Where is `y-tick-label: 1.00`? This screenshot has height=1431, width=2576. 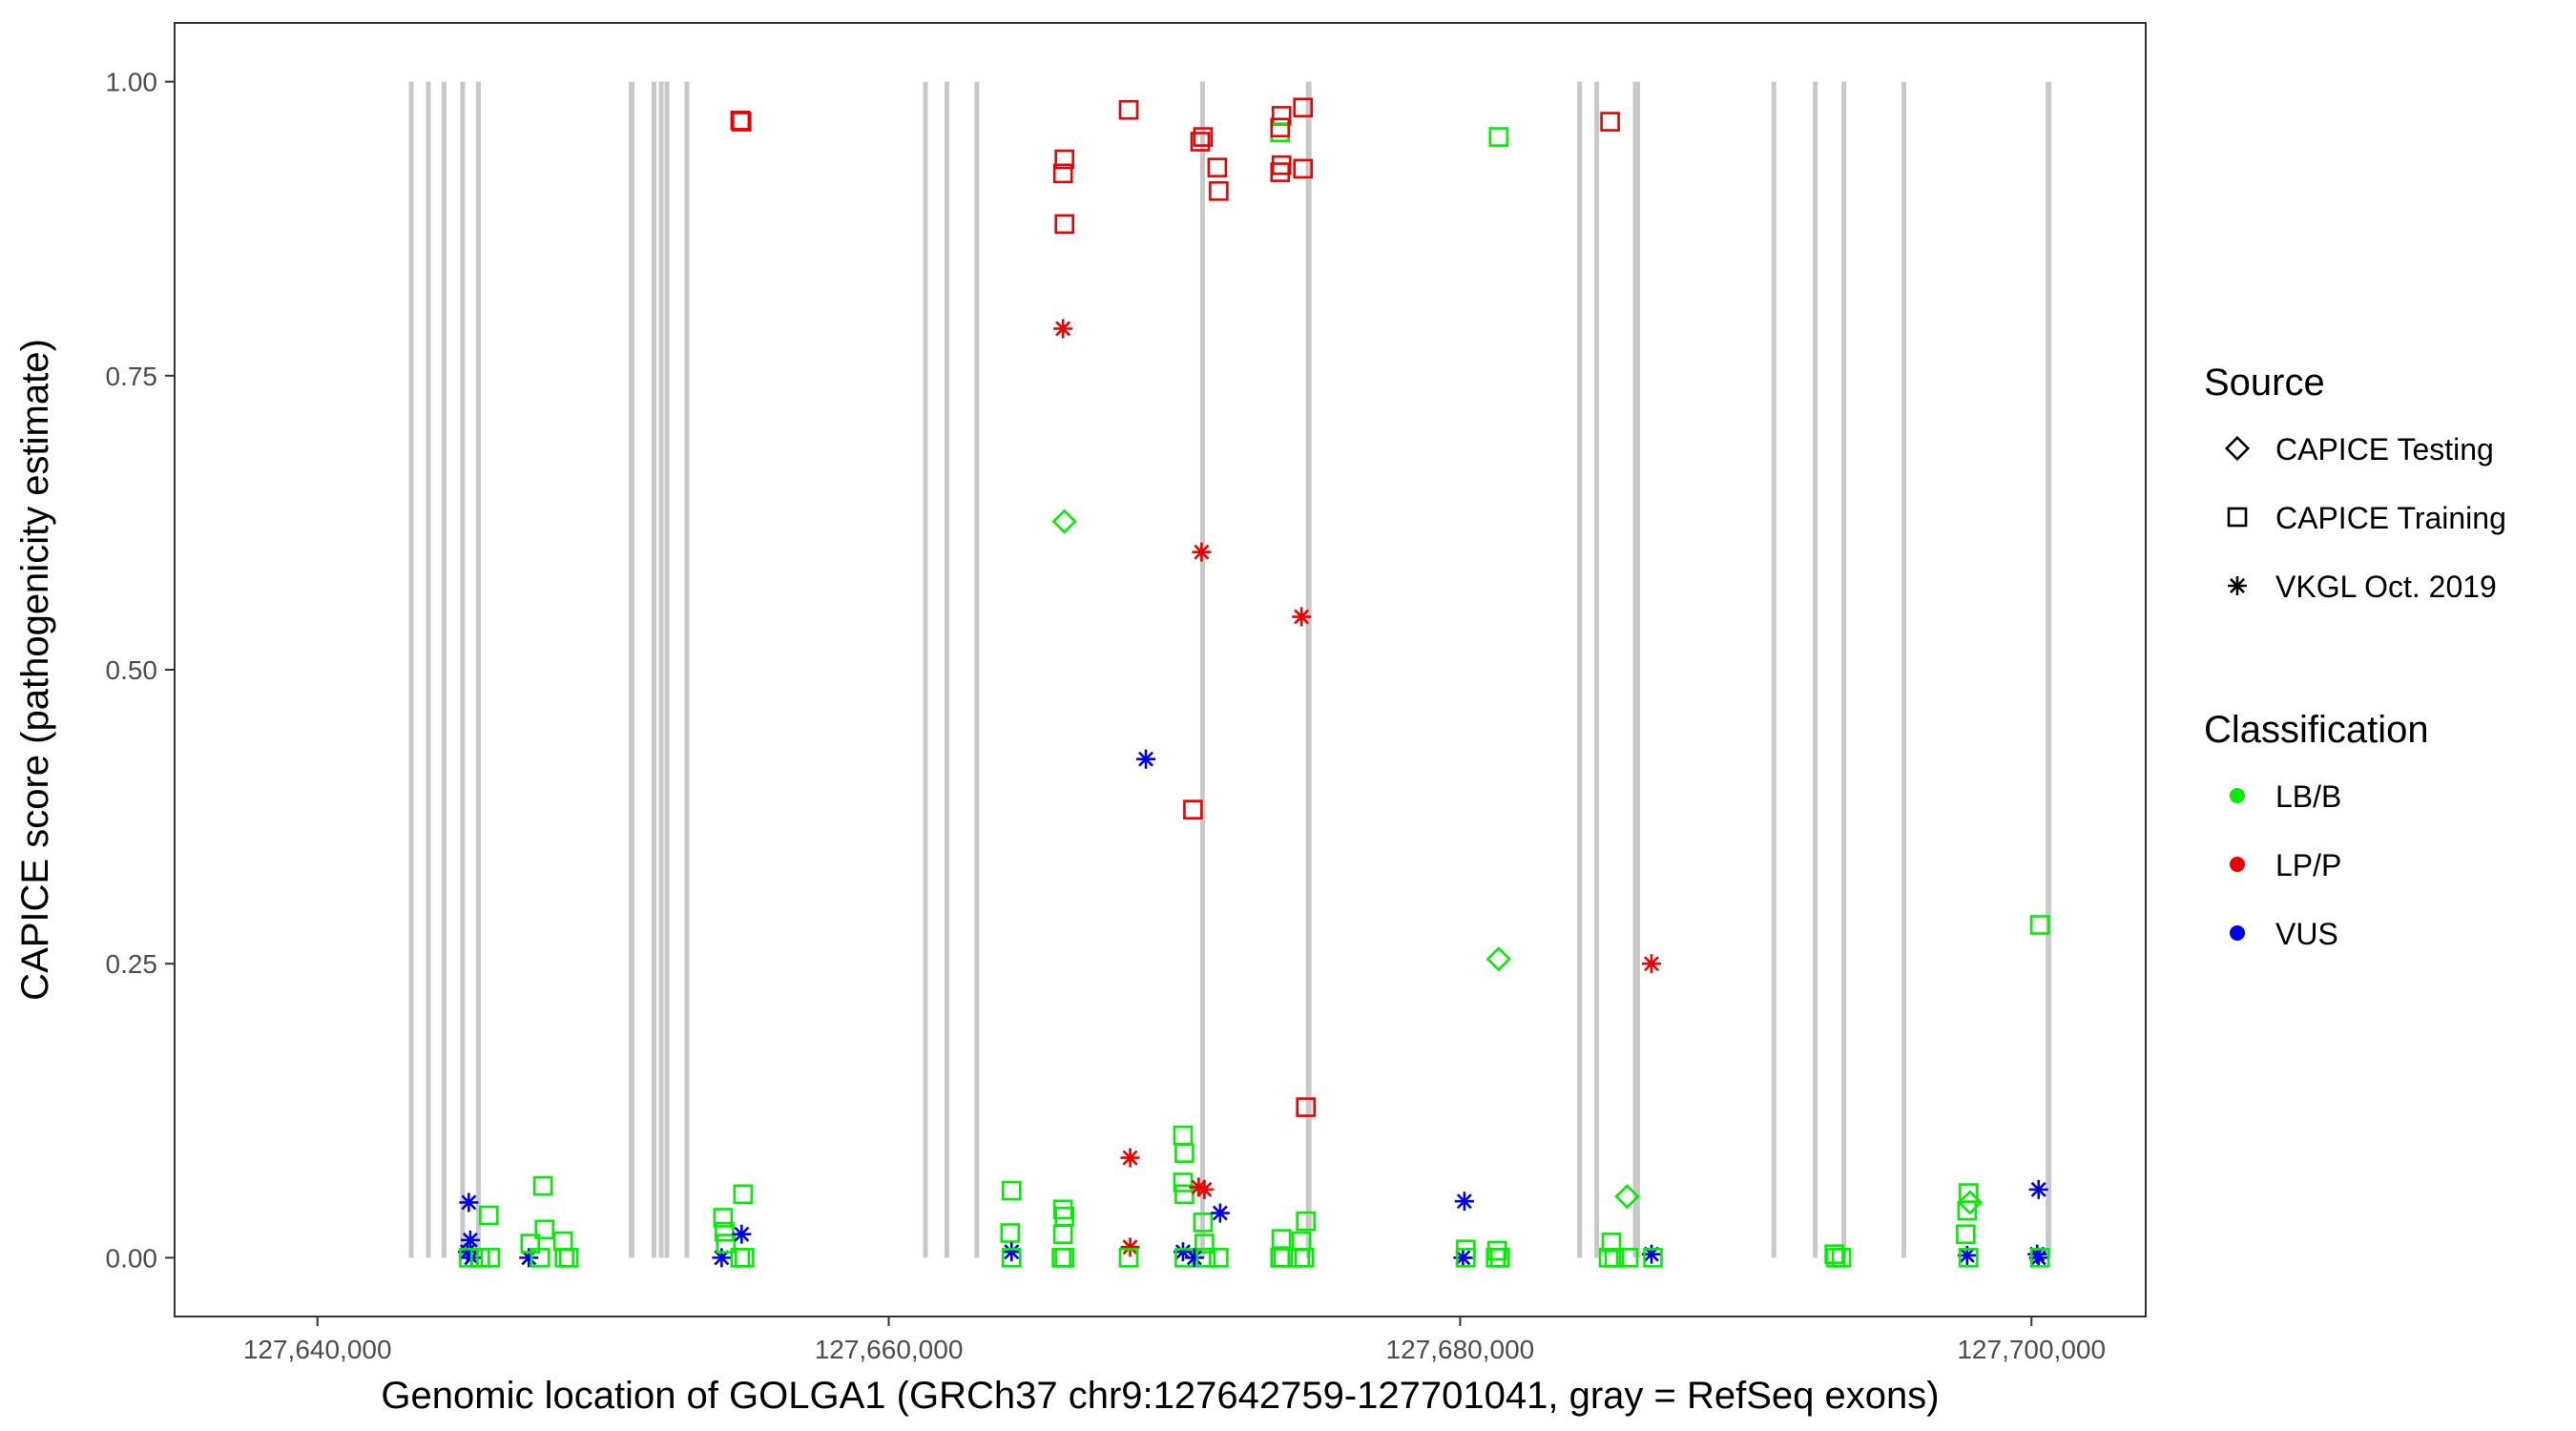
y-tick-label: 1.00 is located at coordinates (132, 83).